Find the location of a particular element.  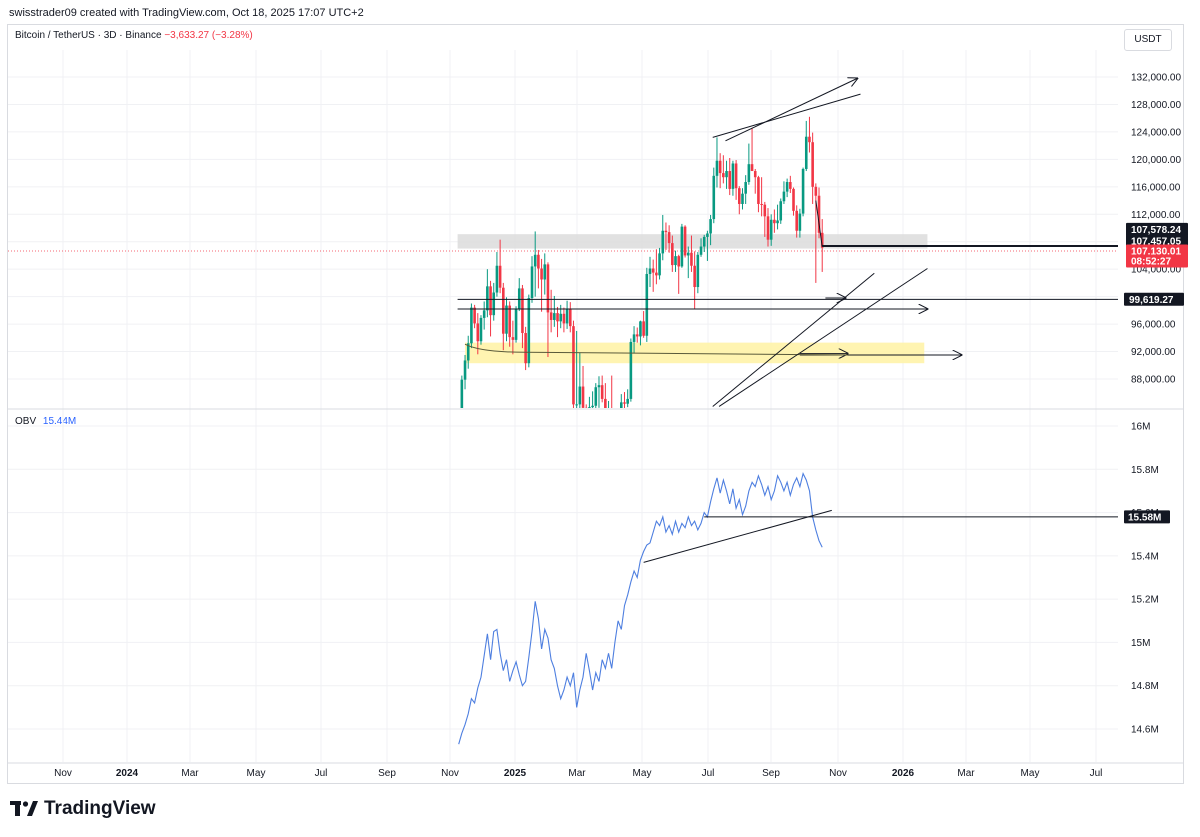

top-trendline-upper-arrow is located at coordinates (791, 110).